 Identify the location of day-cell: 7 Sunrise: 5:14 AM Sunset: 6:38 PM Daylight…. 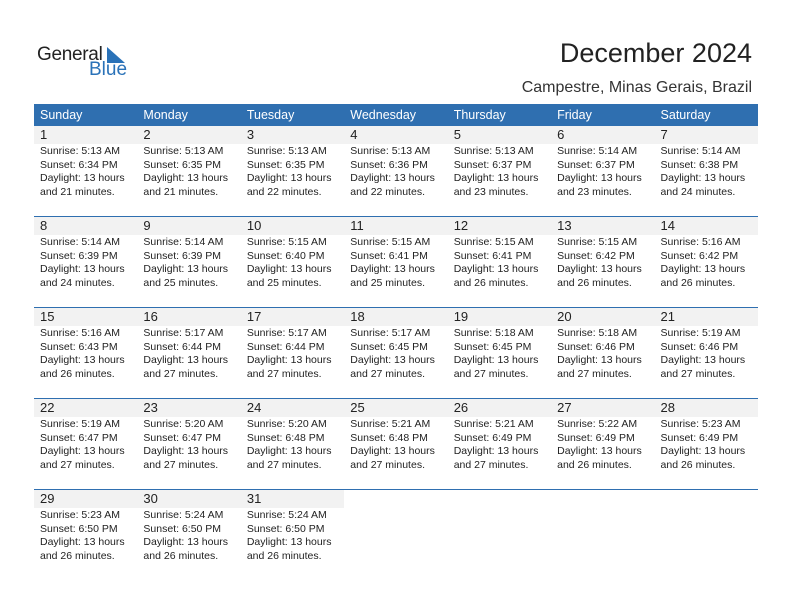
(706, 171).